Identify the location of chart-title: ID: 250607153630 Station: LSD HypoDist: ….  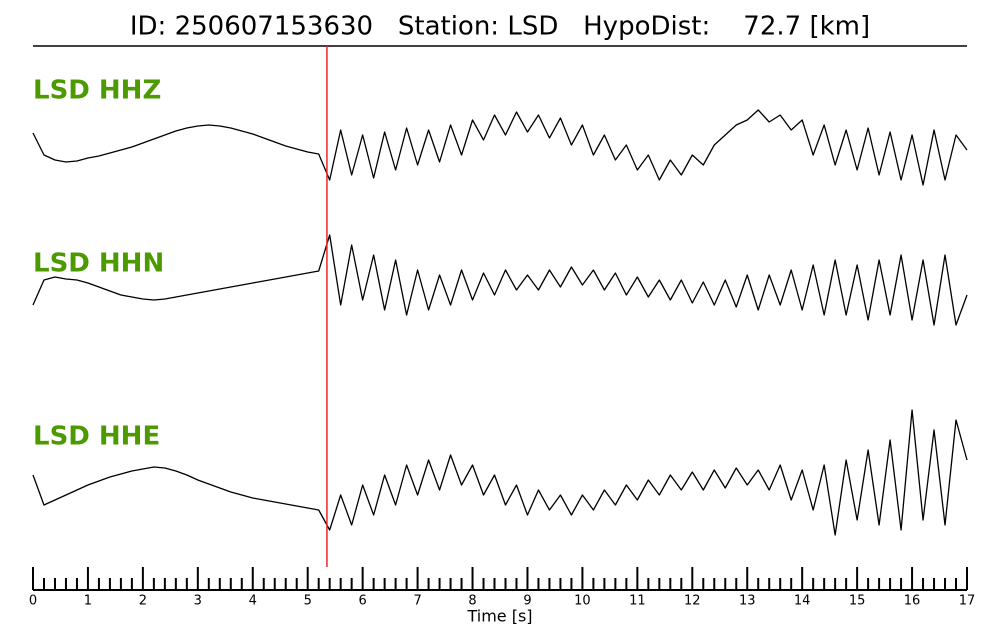
(500, 27).